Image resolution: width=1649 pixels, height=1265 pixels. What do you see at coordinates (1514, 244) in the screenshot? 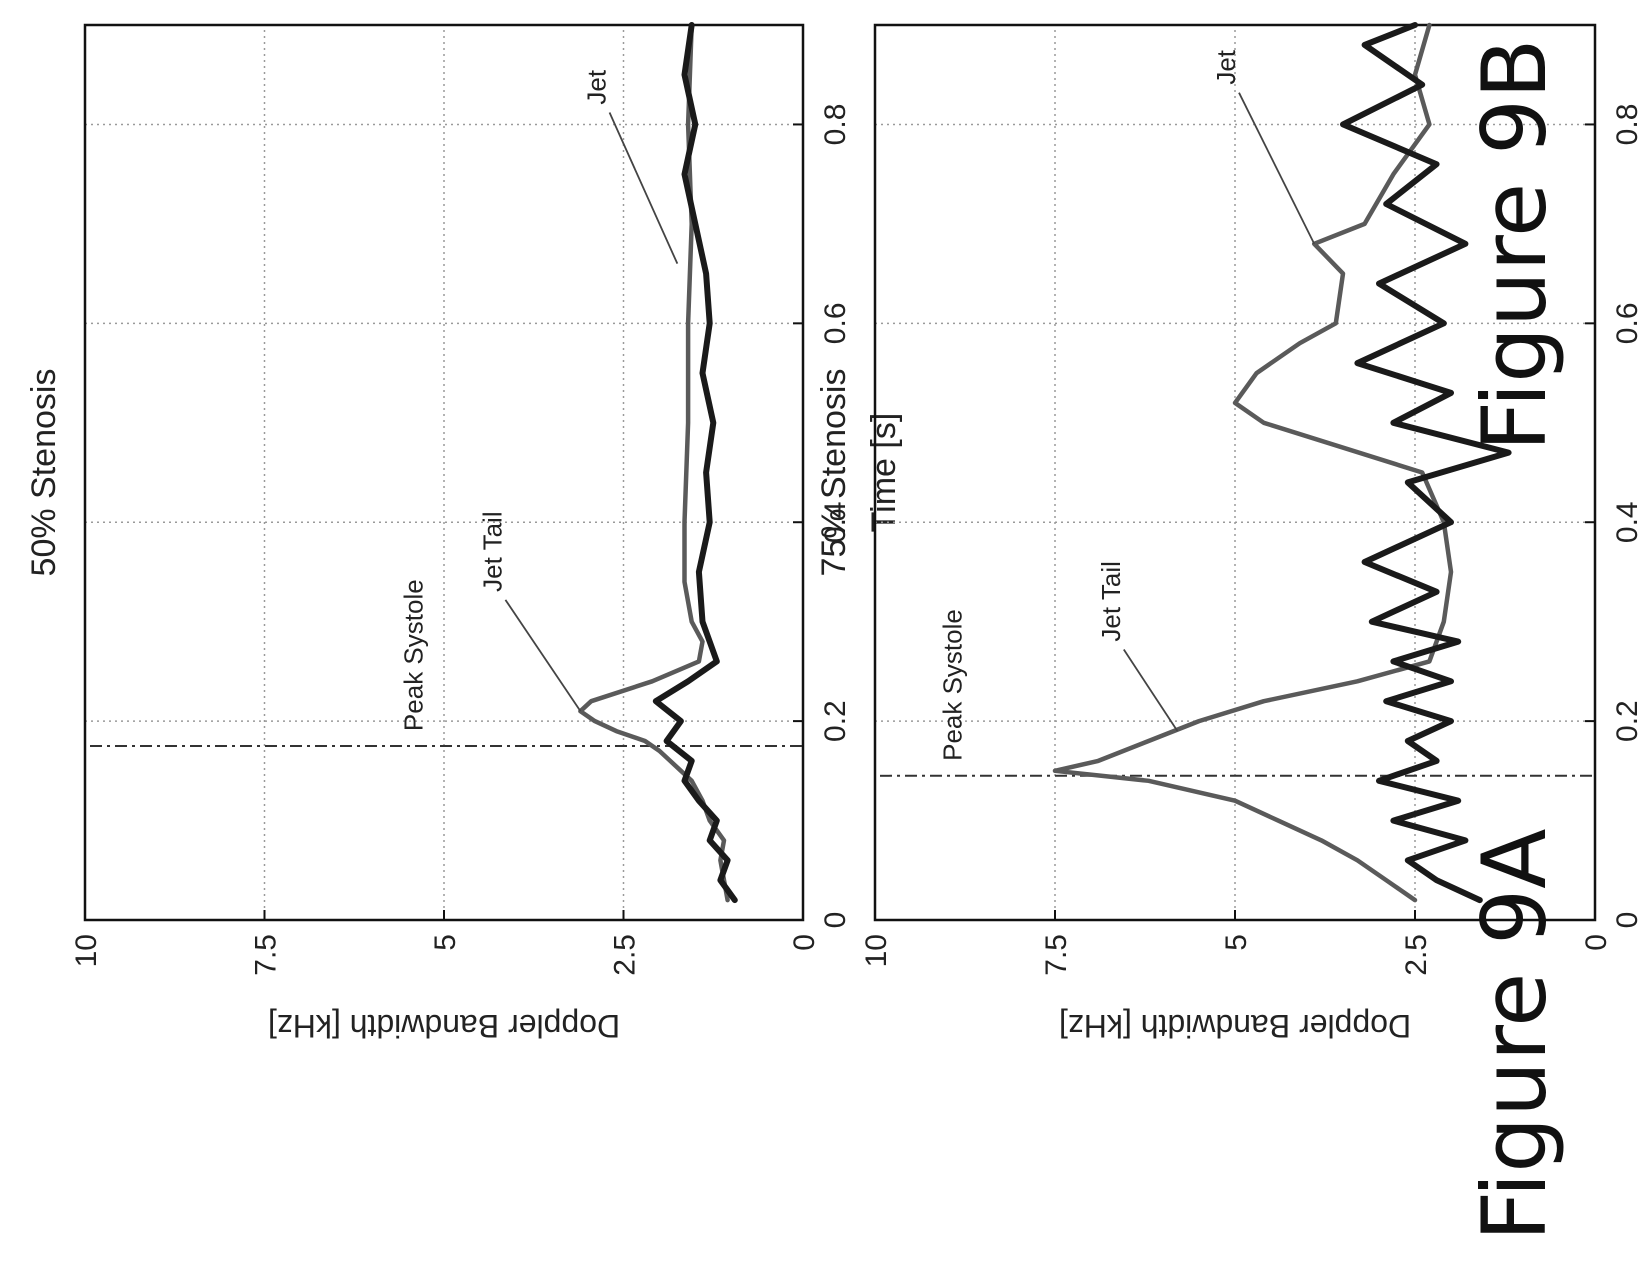
I see `figure-label-9b: Figure 9B` at bounding box center [1514, 244].